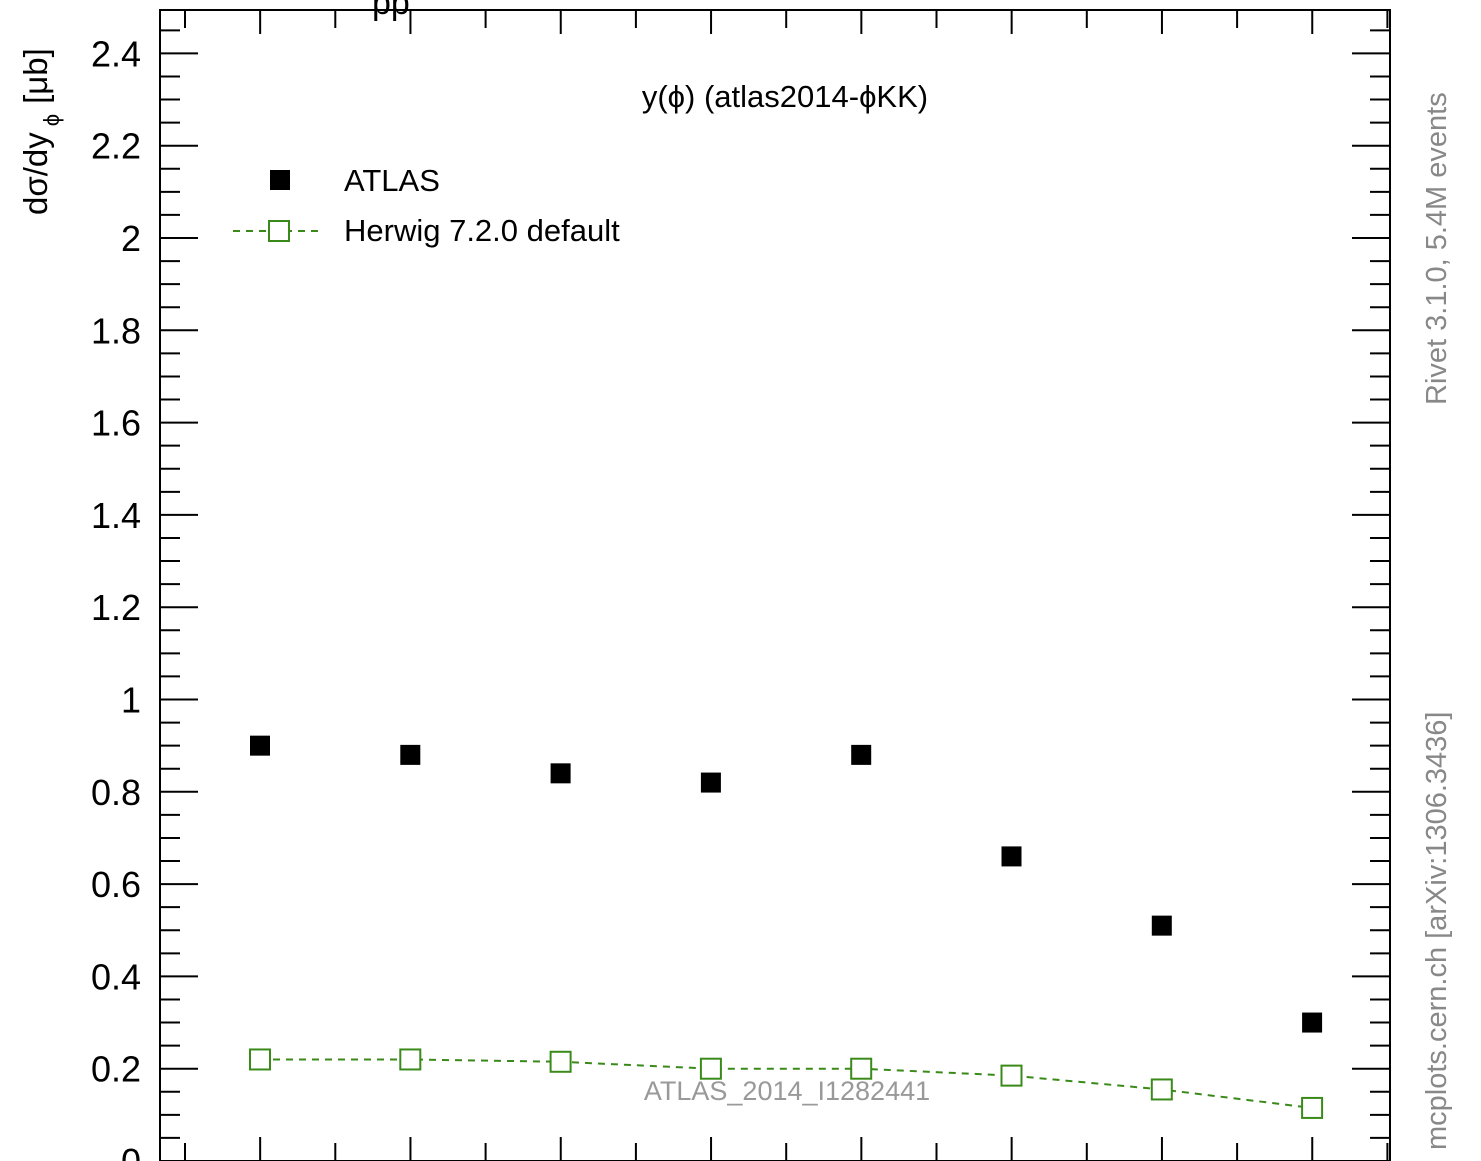 This screenshot has height=1161, width=1481. Describe the element at coordinates (116, 330) in the screenshot. I see `y-tick-label: 1.8` at that location.